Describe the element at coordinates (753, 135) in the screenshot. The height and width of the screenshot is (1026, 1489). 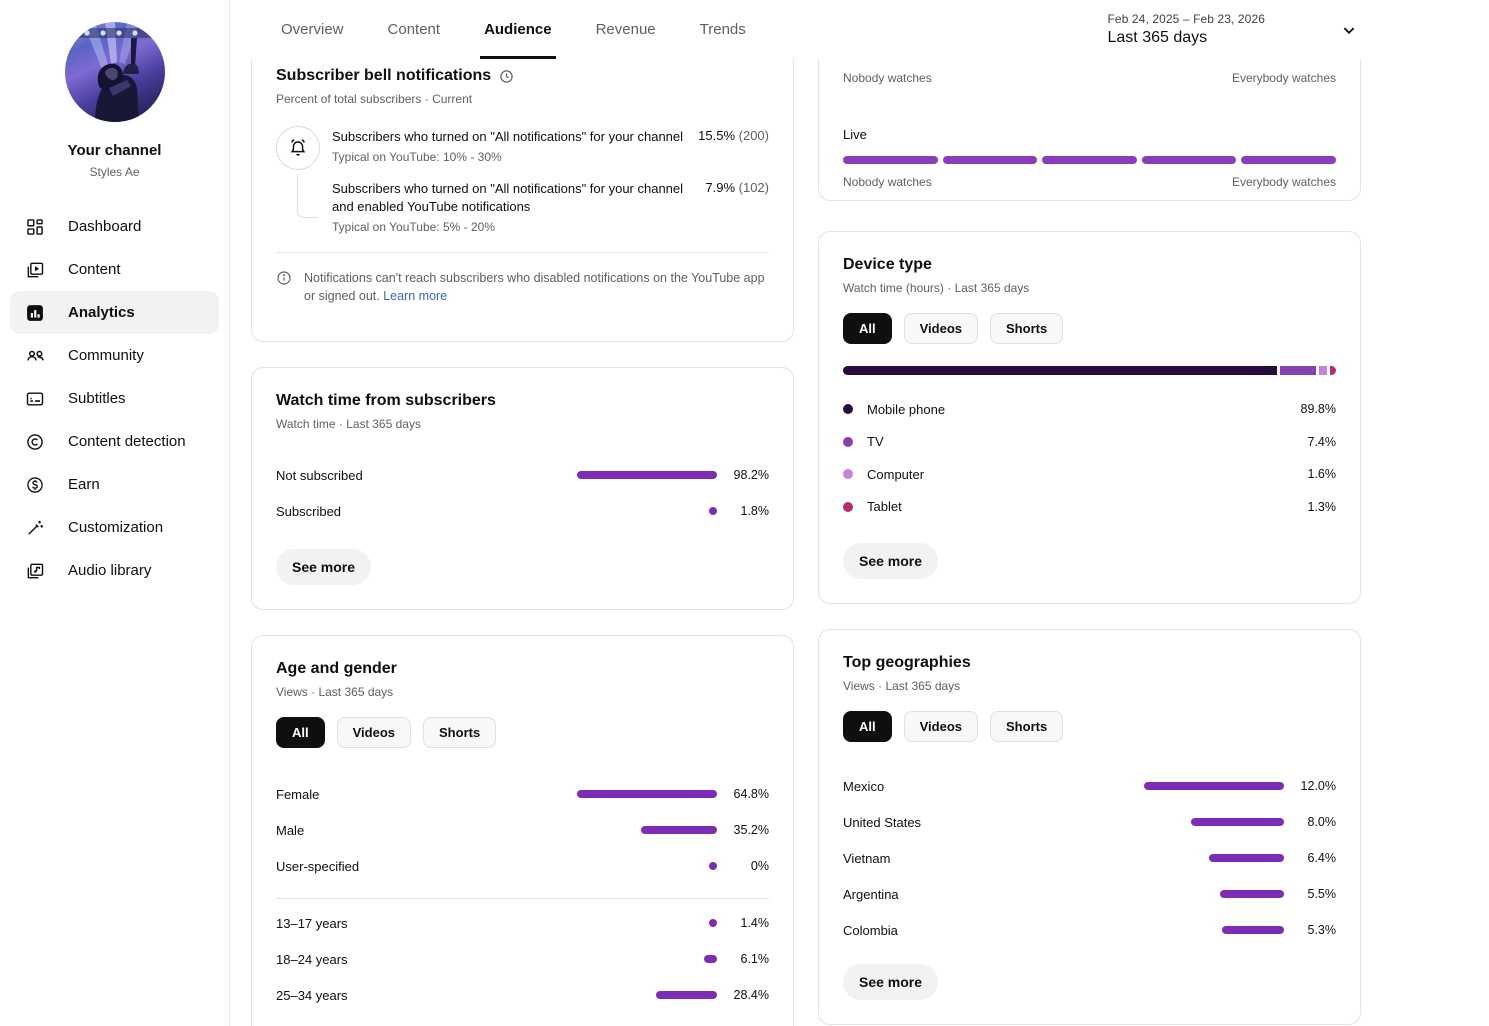
I see `bell-row-count: (200)` at that location.